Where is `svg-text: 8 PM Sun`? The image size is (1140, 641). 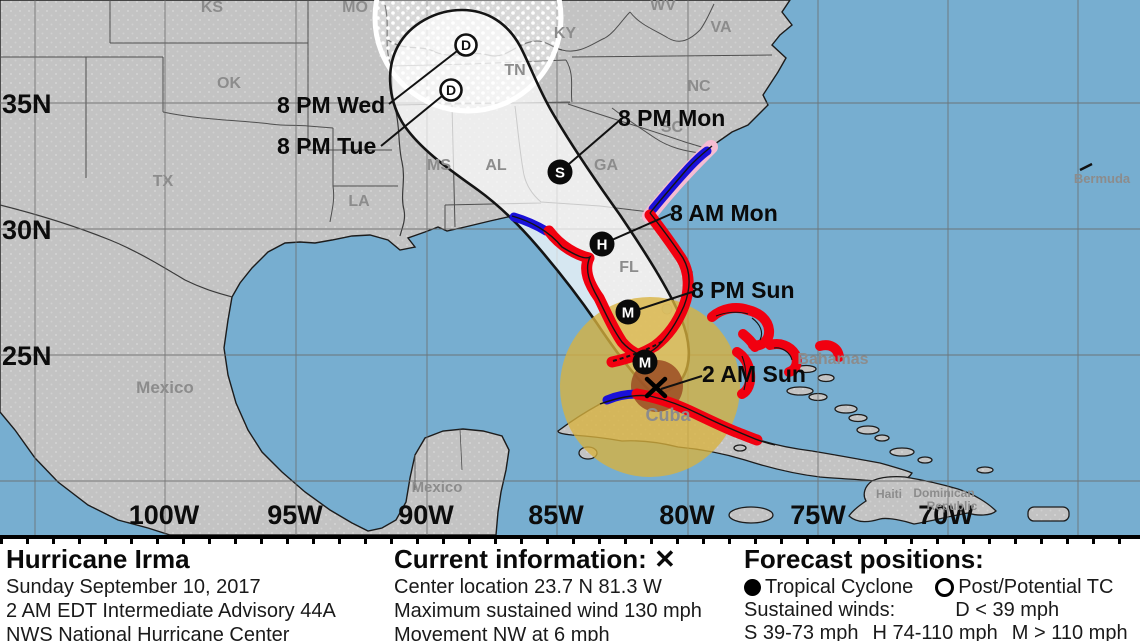
svg-text: 8 PM Sun is located at coordinates (743, 290).